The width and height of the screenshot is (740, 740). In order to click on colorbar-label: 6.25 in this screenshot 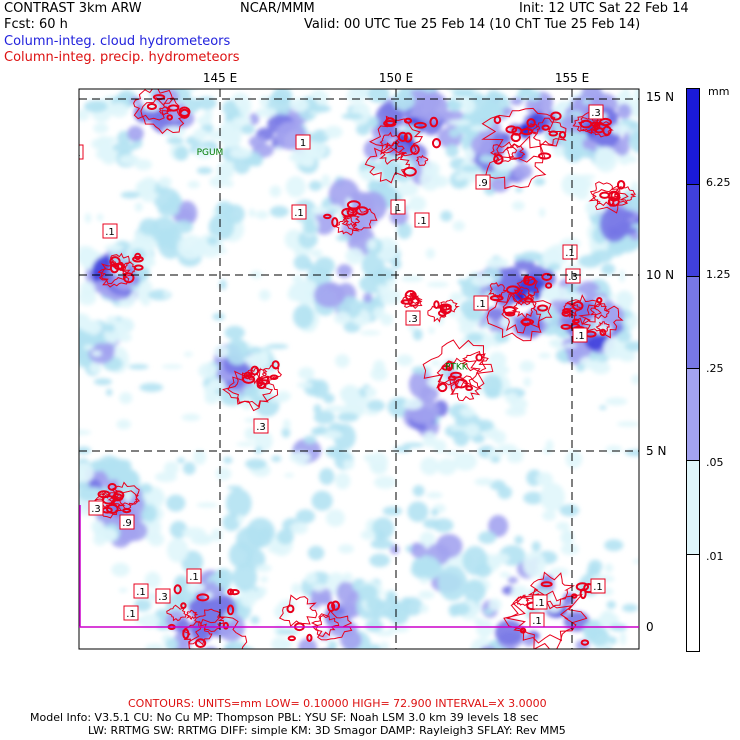, I will do `click(718, 182)`.